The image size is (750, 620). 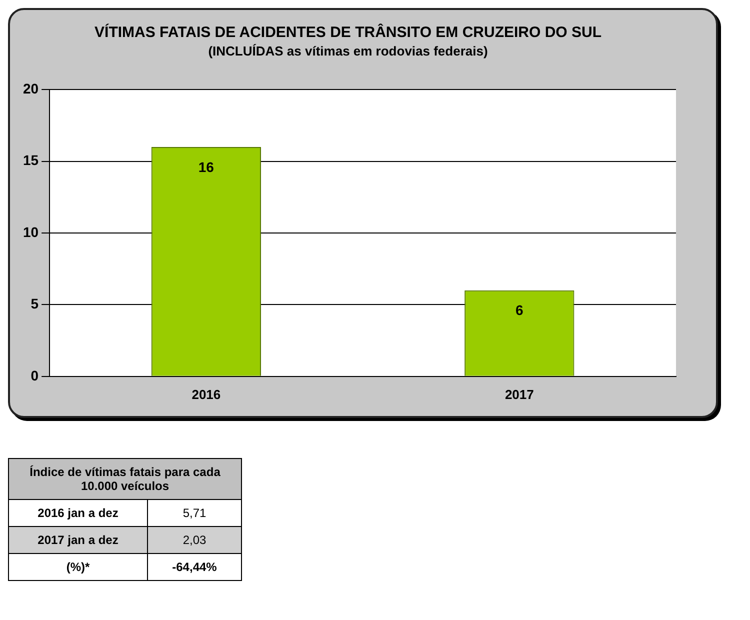 What do you see at coordinates (30, 232) in the screenshot?
I see `y-tick-label: 10` at bounding box center [30, 232].